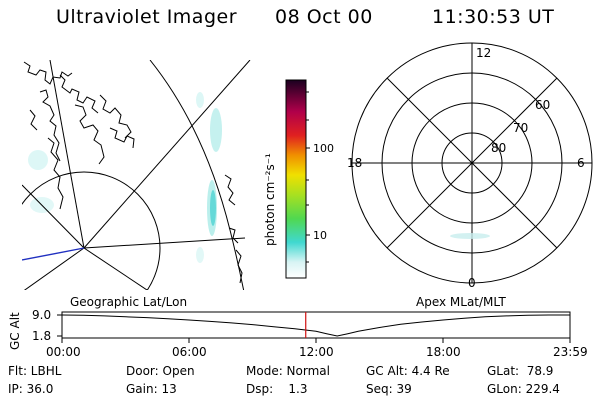  Describe the element at coordinates (147, 17) in the screenshot. I see `instrument-title: Ultraviolet Imager` at that location.